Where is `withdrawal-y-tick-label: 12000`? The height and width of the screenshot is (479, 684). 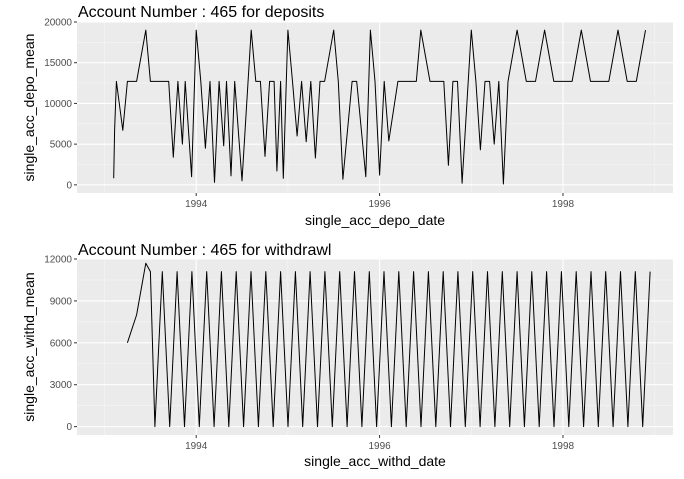
withdrawal-y-tick-label: 12000 is located at coordinates (58, 260).